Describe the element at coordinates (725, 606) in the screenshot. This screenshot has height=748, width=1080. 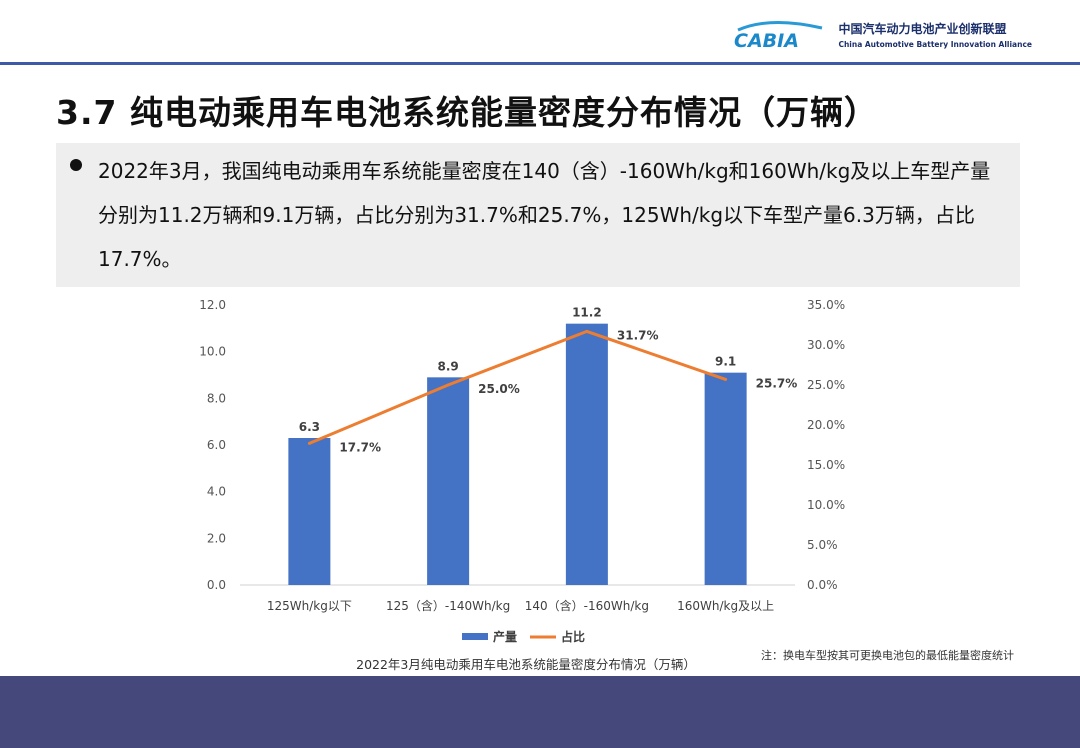
I see `x-tick-label: 160Wh/kg及以上` at that location.